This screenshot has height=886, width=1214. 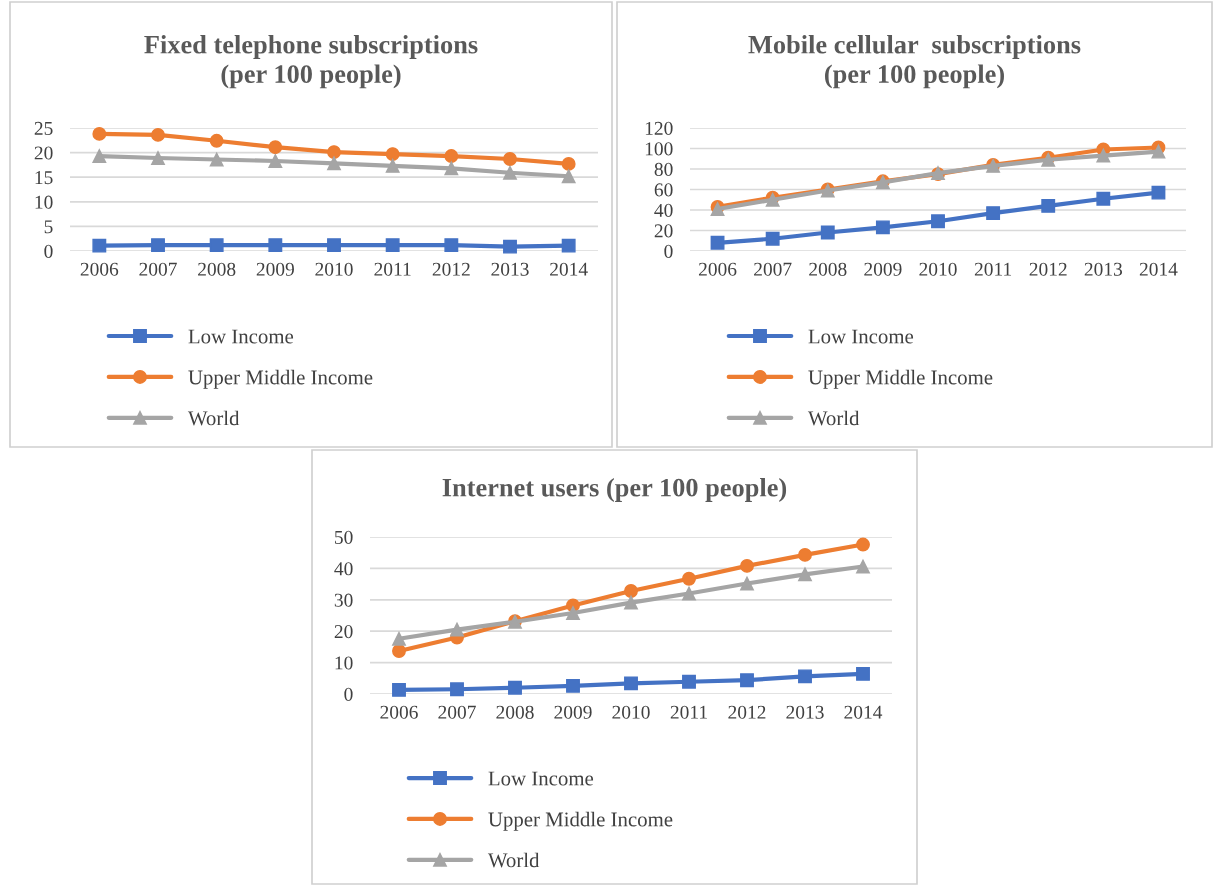 What do you see at coordinates (48, 227) in the screenshot?
I see `y-tick-label: 5` at bounding box center [48, 227].